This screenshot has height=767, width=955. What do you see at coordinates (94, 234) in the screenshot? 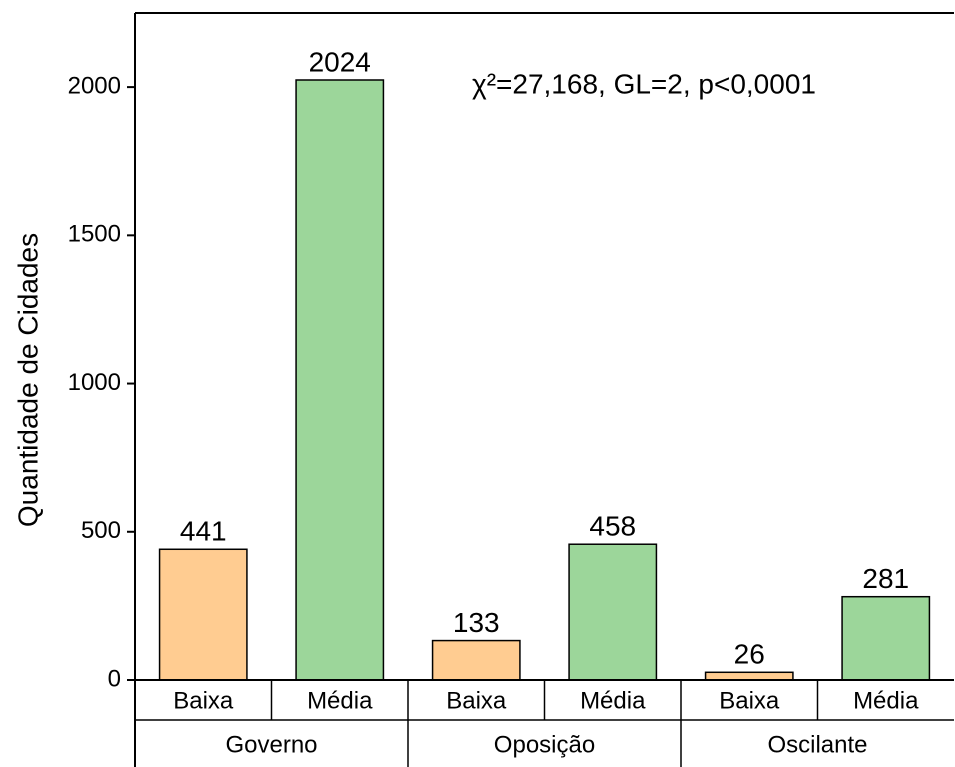
I see `y-tick-label: 1500` at bounding box center [94, 234].